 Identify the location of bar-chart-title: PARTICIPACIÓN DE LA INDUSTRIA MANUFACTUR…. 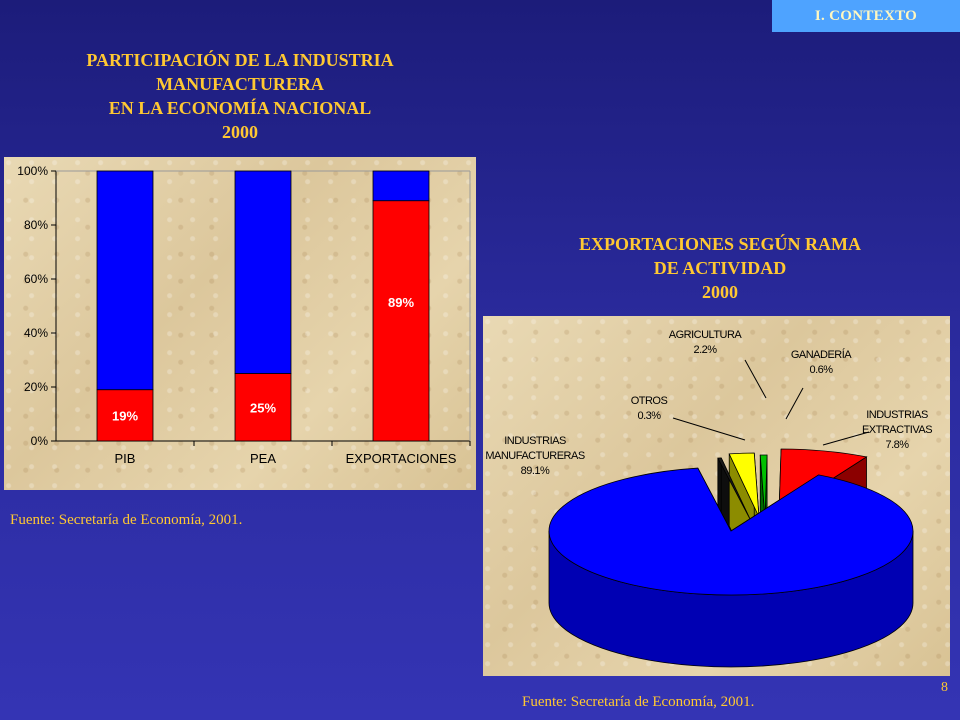
(240, 96).